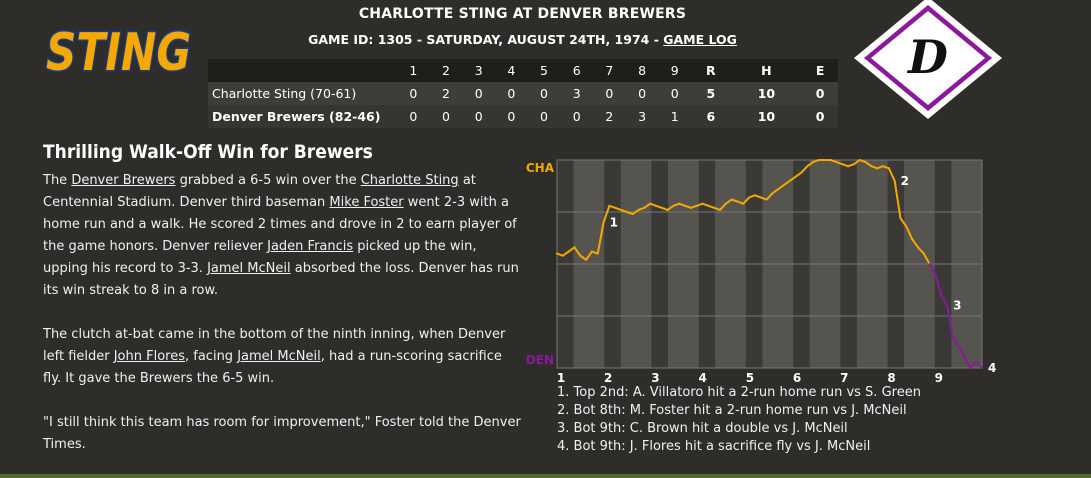 The height and width of the screenshot is (478, 1091). Describe the element at coordinates (674, 116) in the screenshot. I see `home-inning-9: 1` at that location.